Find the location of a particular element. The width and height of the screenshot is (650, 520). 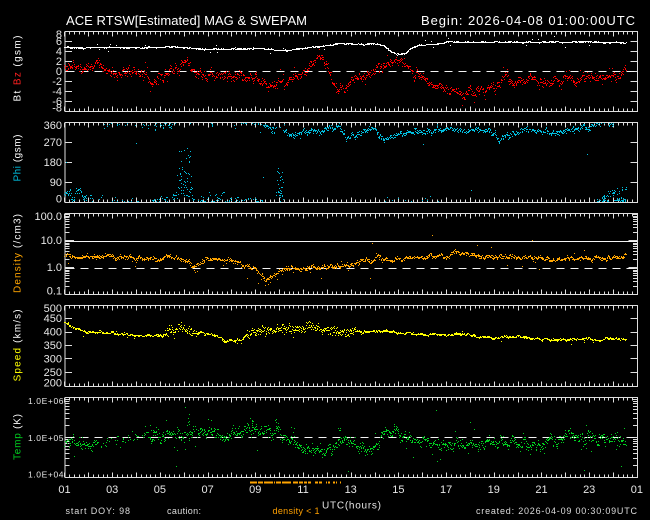

svg-text: 10.0 is located at coordinates (51, 241).